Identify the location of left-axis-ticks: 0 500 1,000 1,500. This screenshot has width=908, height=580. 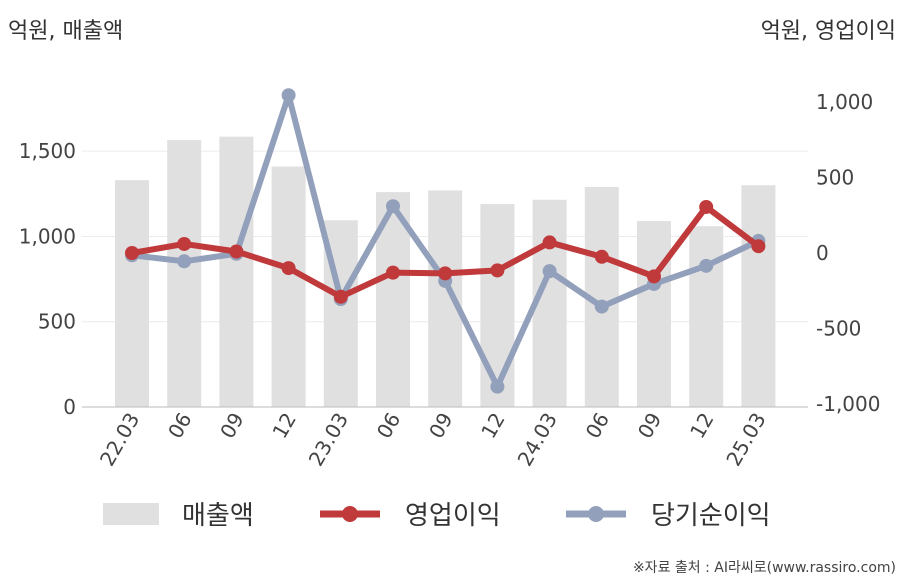
(47, 279).